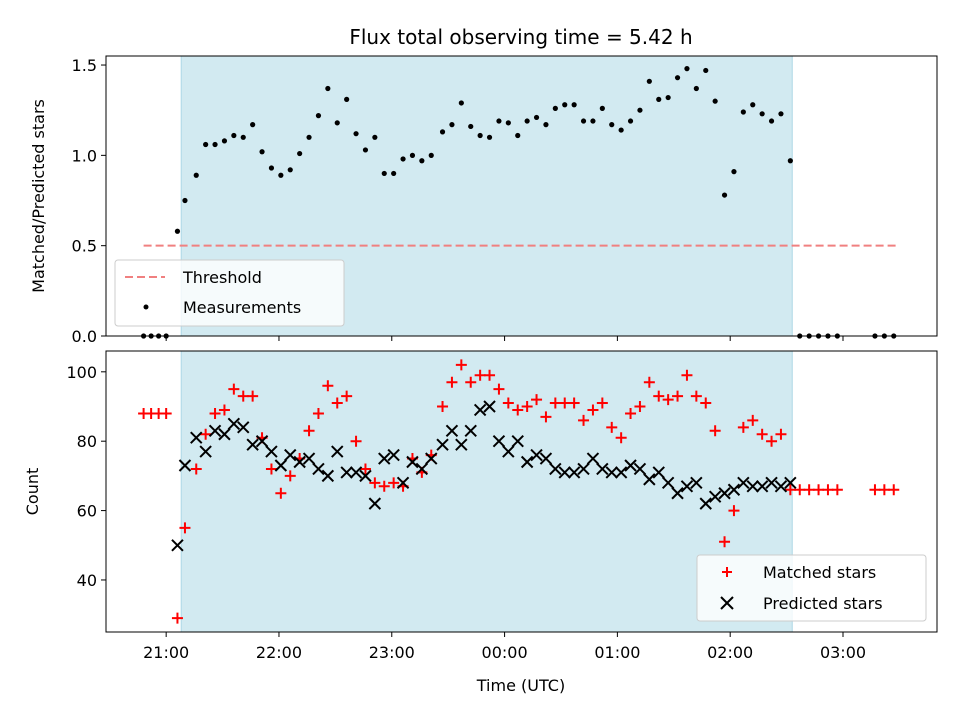  I want to click on legend-matched-label: Matched stars, so click(819, 572).